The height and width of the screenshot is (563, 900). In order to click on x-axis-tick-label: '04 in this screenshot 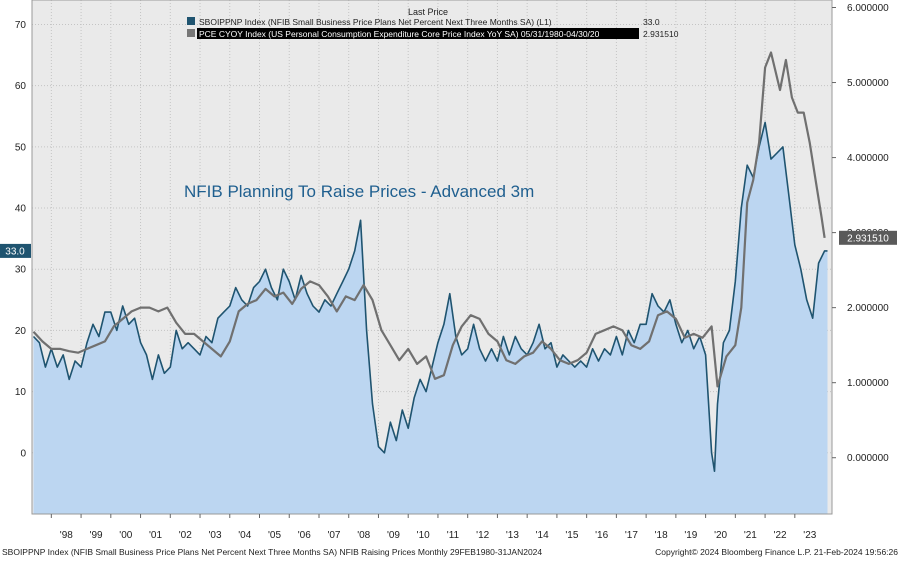, I will do `click(244, 535)`.